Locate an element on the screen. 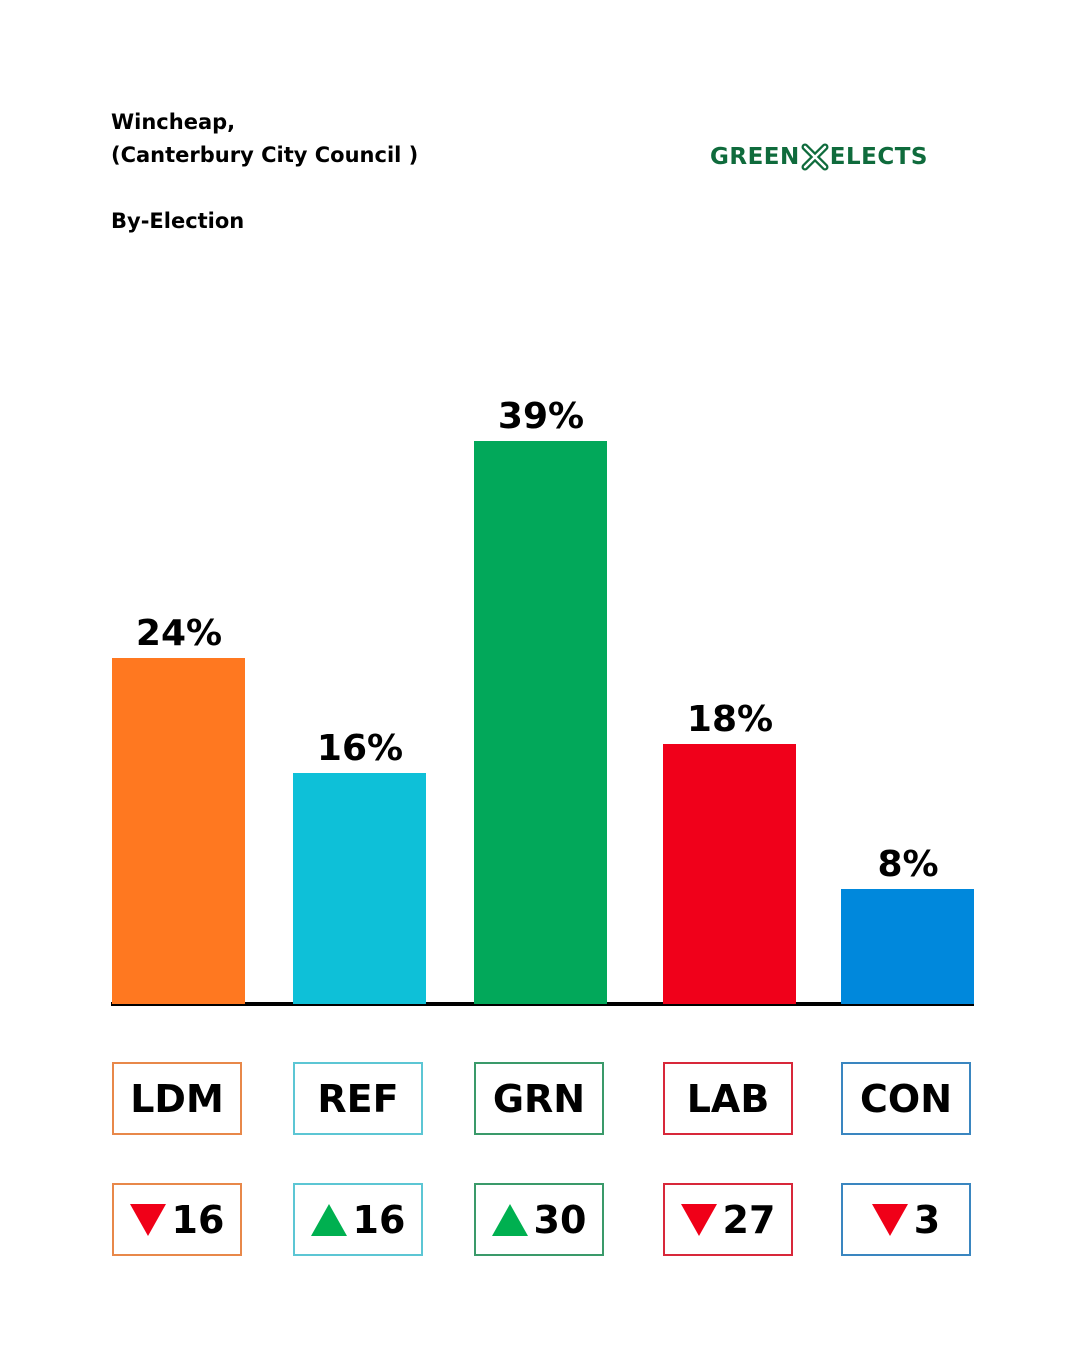  green-elects-logo: GREEN ELECTS is located at coordinates (819, 157).